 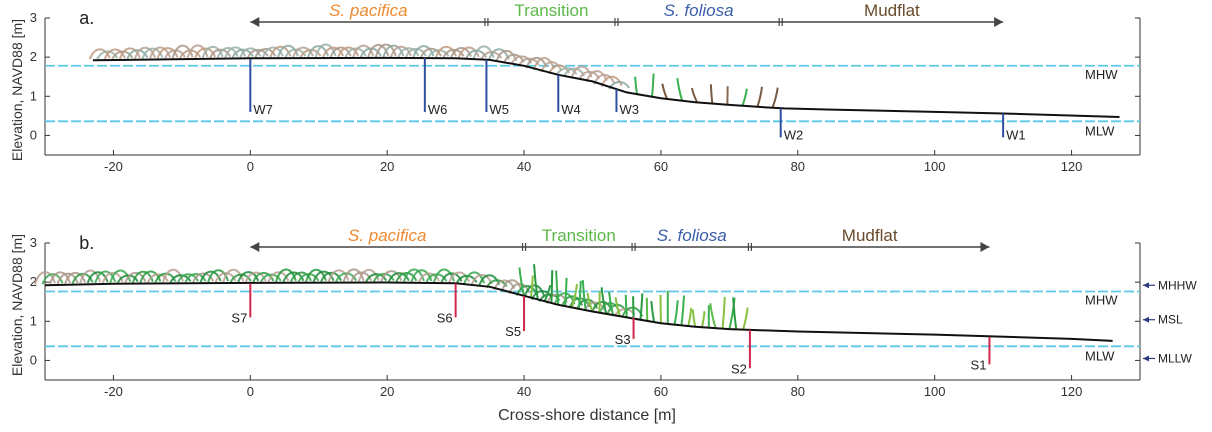 I want to click on station-label: S5, so click(x=513, y=331).